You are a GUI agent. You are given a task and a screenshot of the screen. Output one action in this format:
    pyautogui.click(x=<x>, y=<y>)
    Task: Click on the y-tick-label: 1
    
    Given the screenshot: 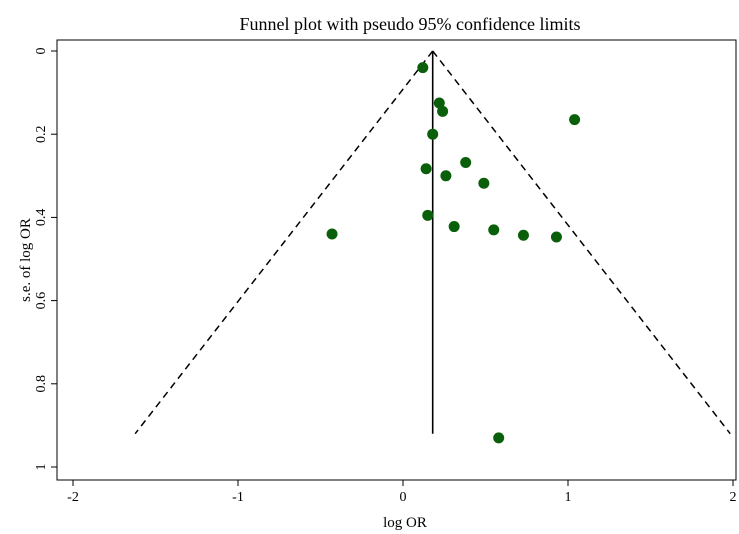 What is the action you would take?
    pyautogui.click(x=41, y=467)
    